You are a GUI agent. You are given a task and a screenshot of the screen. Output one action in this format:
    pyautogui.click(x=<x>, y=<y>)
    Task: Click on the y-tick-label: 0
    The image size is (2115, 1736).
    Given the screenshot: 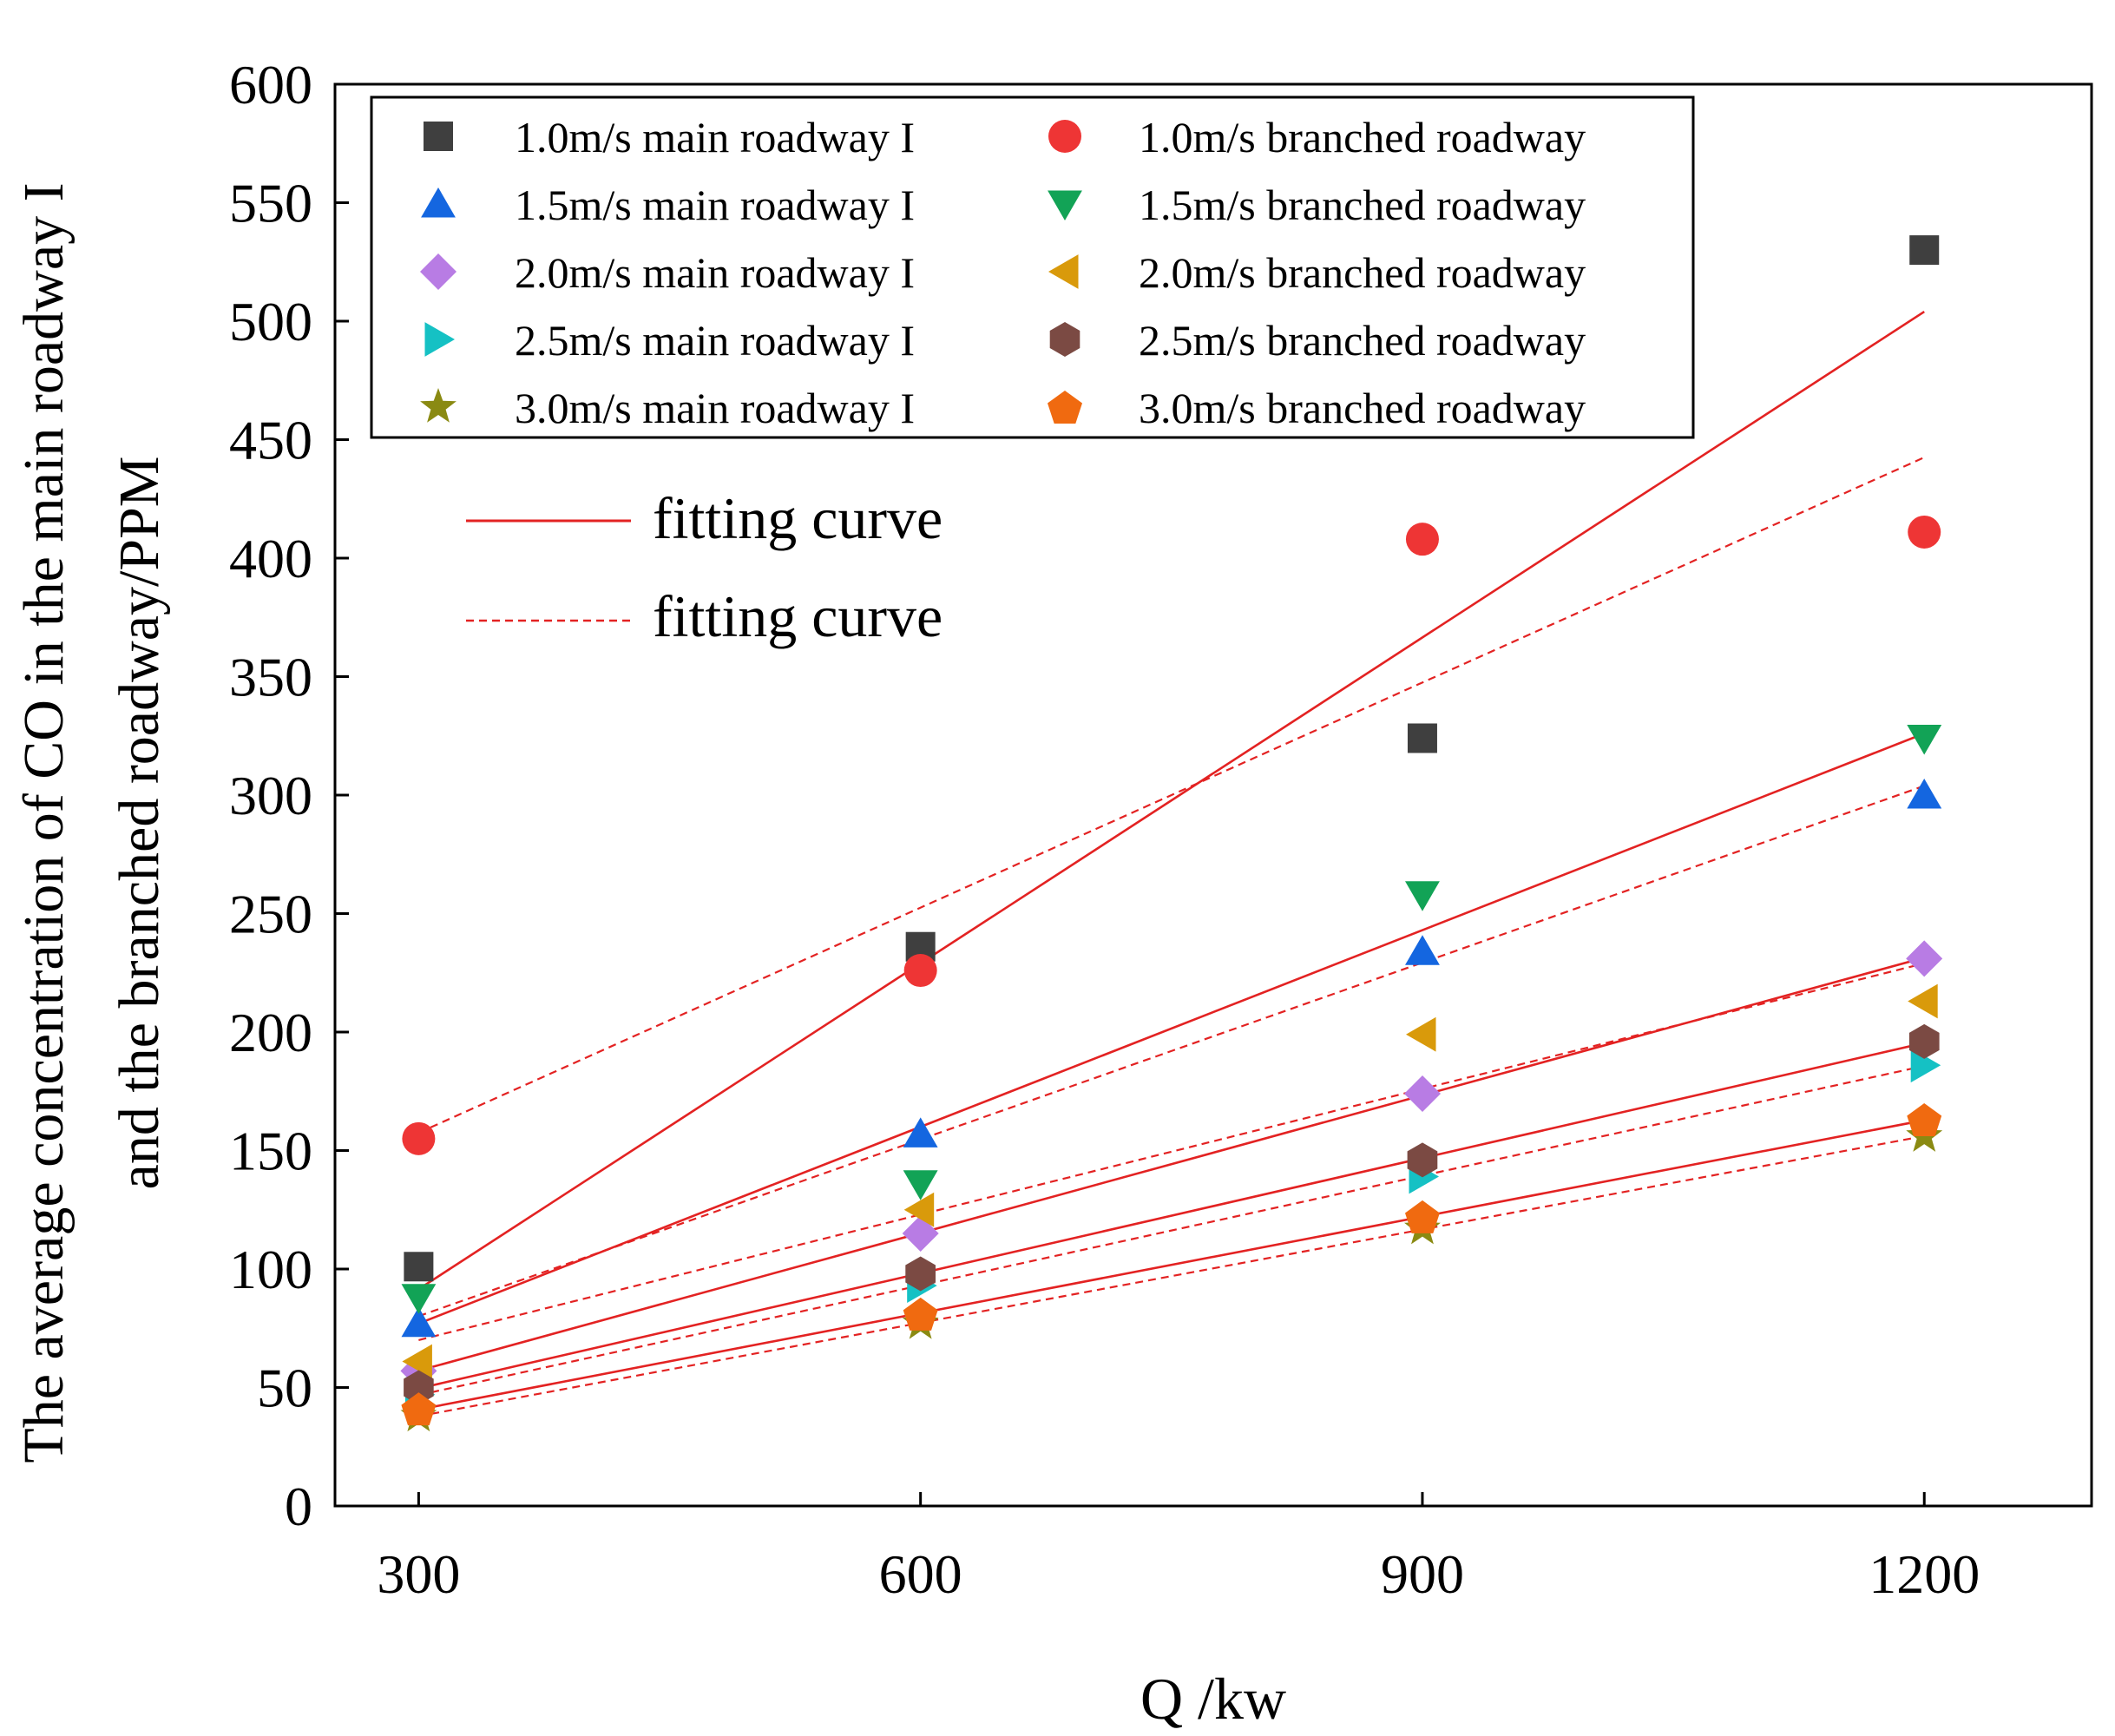 What is the action you would take?
    pyautogui.click(x=298, y=1506)
    